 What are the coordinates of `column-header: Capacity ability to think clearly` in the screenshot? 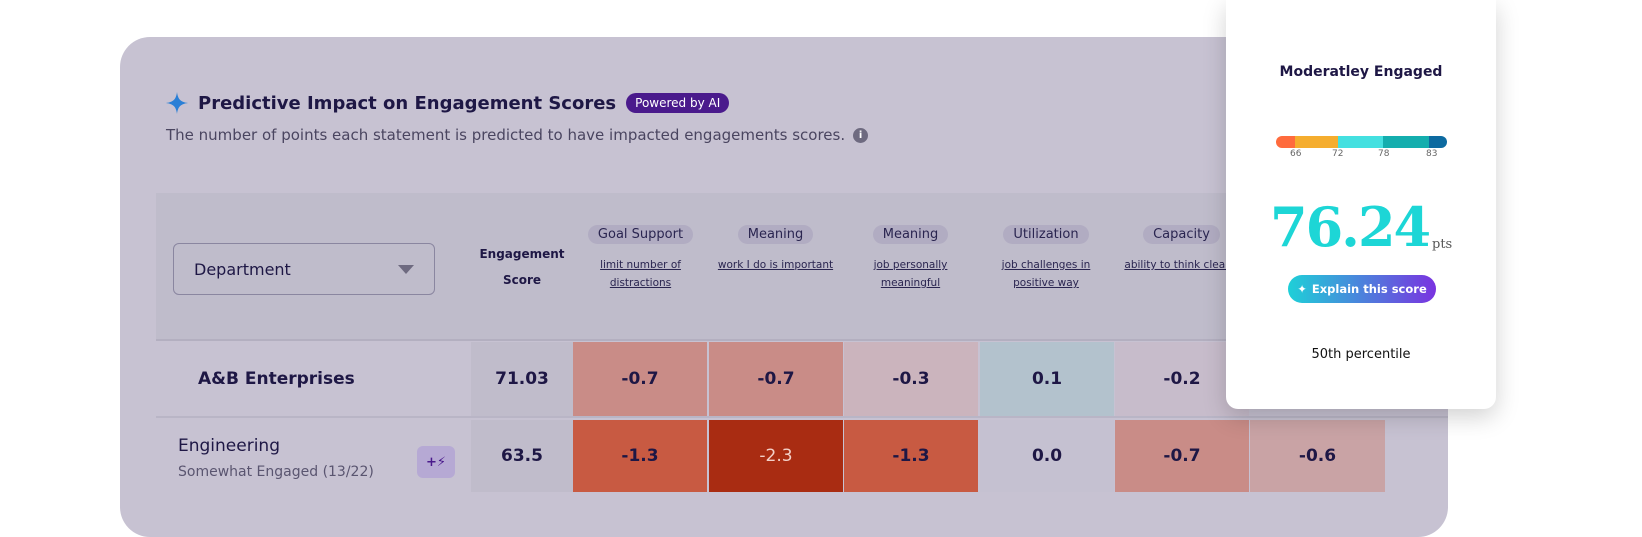 It's located at (1181, 267).